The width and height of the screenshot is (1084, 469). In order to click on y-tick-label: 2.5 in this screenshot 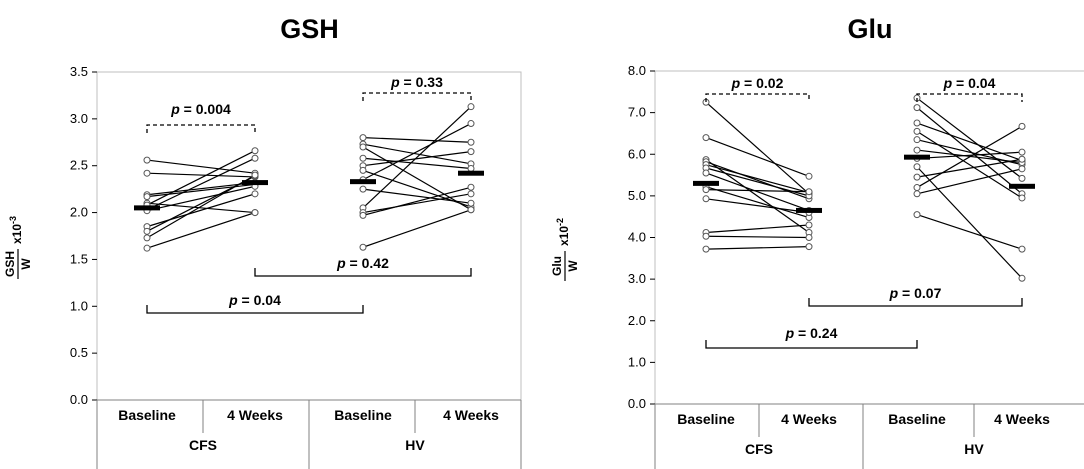, I will do `click(79, 165)`.